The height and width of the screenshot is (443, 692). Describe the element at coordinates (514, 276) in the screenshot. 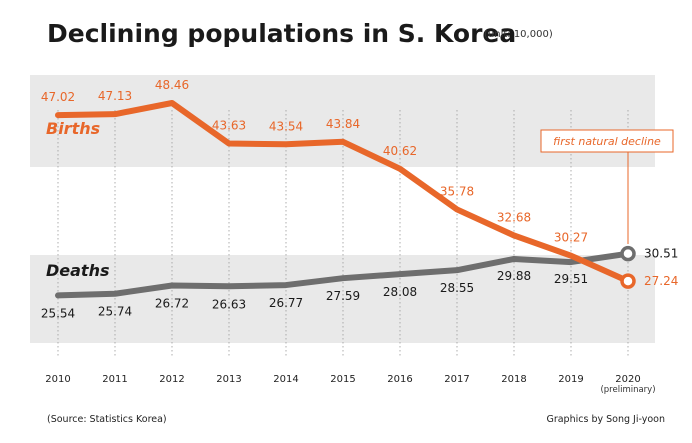

I see `deaths-value-2018: 29.88` at that location.